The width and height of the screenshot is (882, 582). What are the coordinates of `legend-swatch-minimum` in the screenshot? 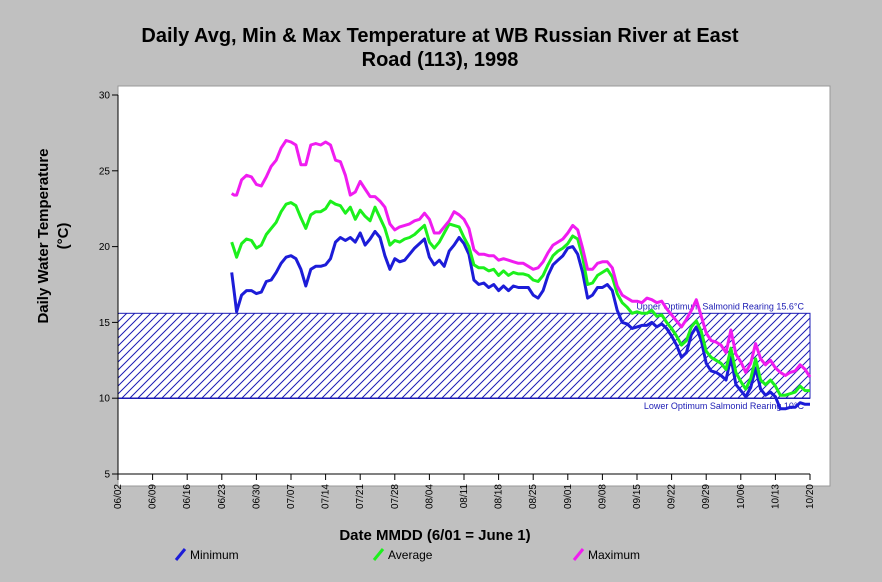 It's located at (180, 554).